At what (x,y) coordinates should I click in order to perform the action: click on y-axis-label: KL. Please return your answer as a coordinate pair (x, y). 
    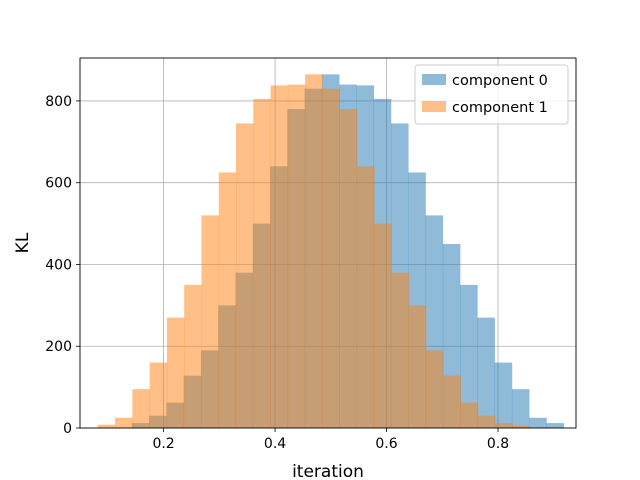
    Looking at the image, I should click on (23, 242).